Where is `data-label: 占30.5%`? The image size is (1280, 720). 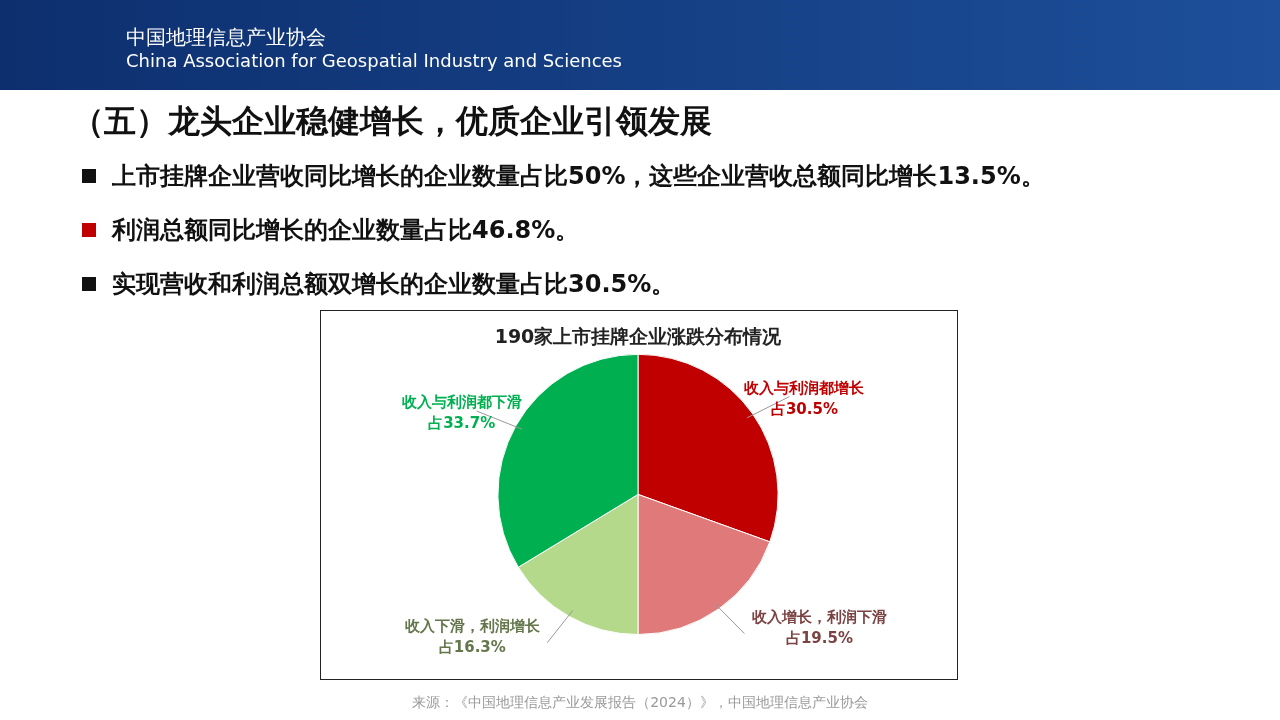
data-label: 占30.5% is located at coordinates (804, 408).